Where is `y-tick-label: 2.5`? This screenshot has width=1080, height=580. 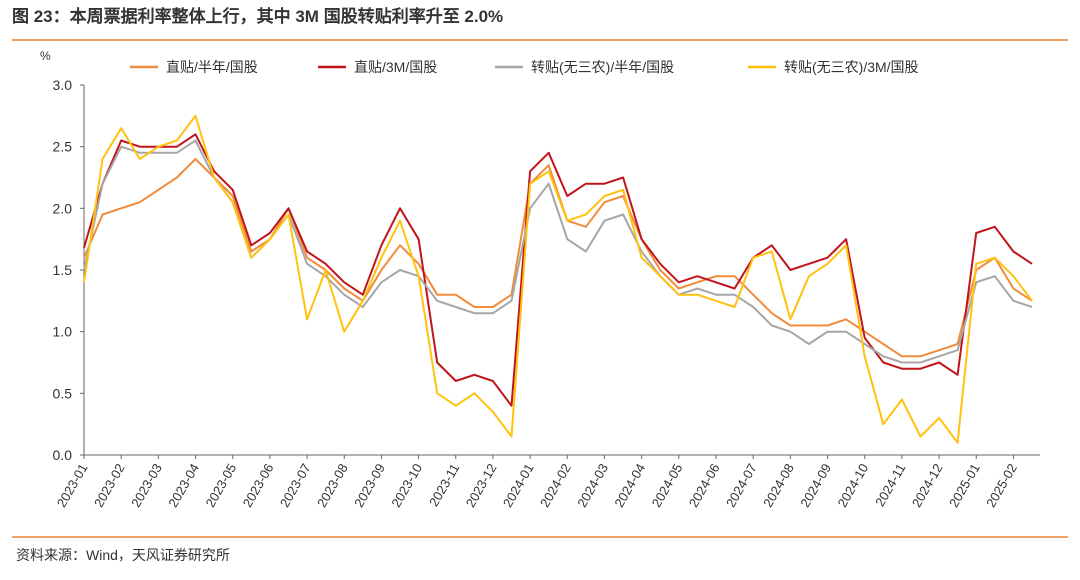 y-tick-label: 2.5 is located at coordinates (63, 147).